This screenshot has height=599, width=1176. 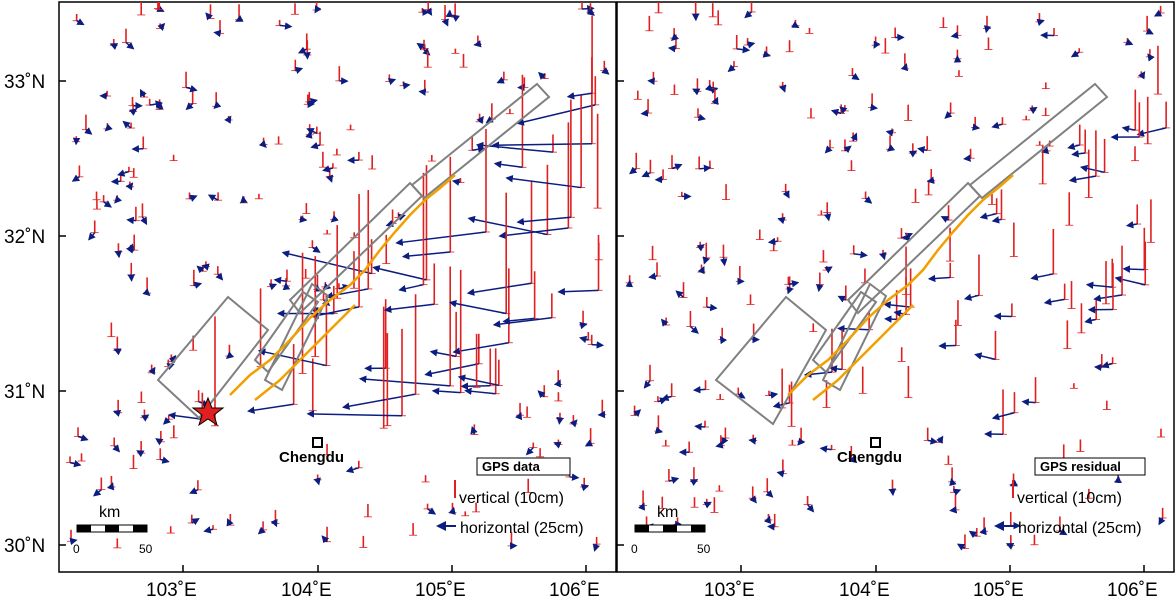 What do you see at coordinates (24, 237) in the screenshot?
I see `y-tick-32n: 32˚N` at bounding box center [24, 237].